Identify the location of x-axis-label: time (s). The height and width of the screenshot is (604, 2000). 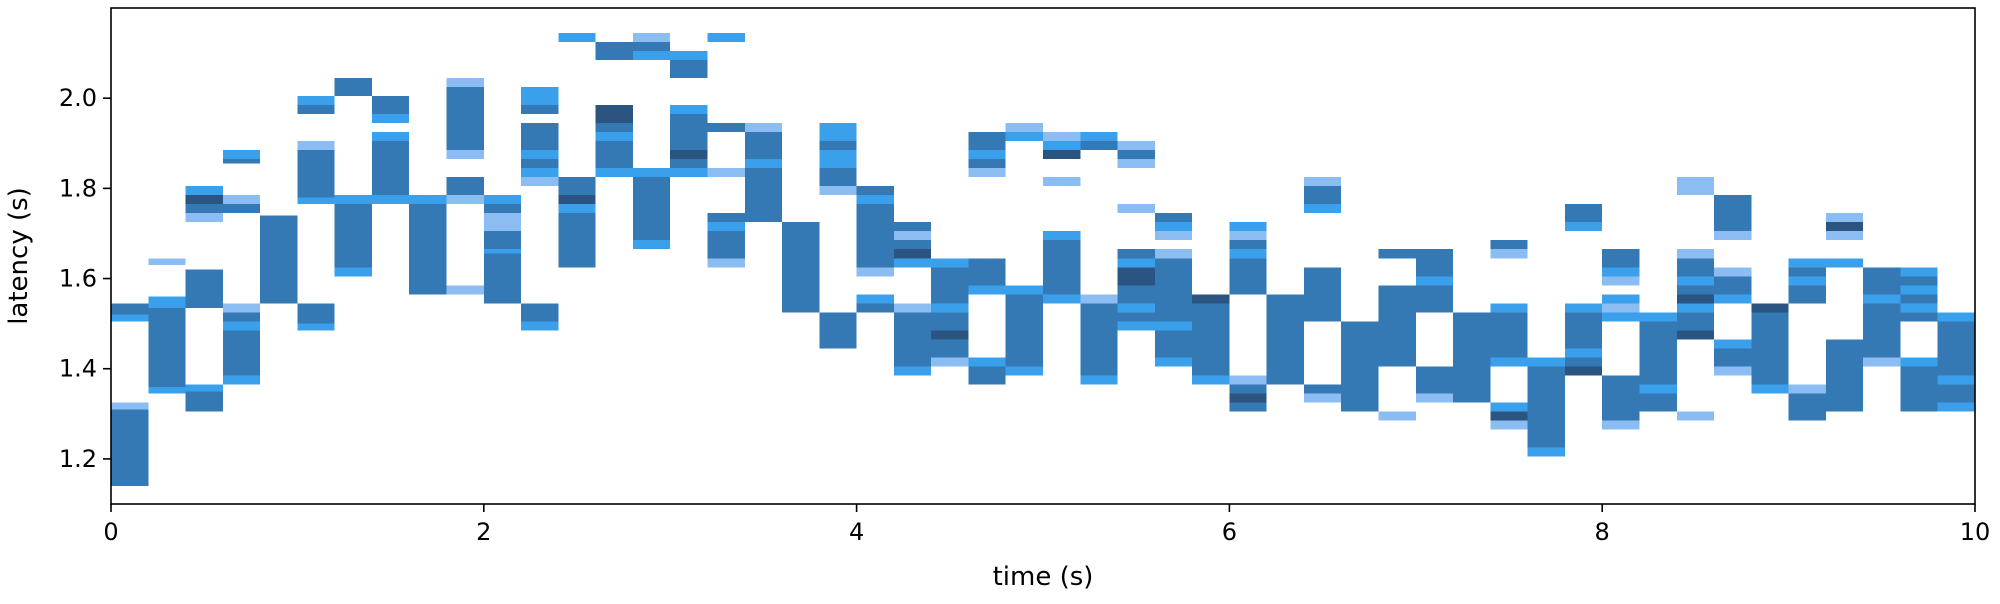
(1043, 577).